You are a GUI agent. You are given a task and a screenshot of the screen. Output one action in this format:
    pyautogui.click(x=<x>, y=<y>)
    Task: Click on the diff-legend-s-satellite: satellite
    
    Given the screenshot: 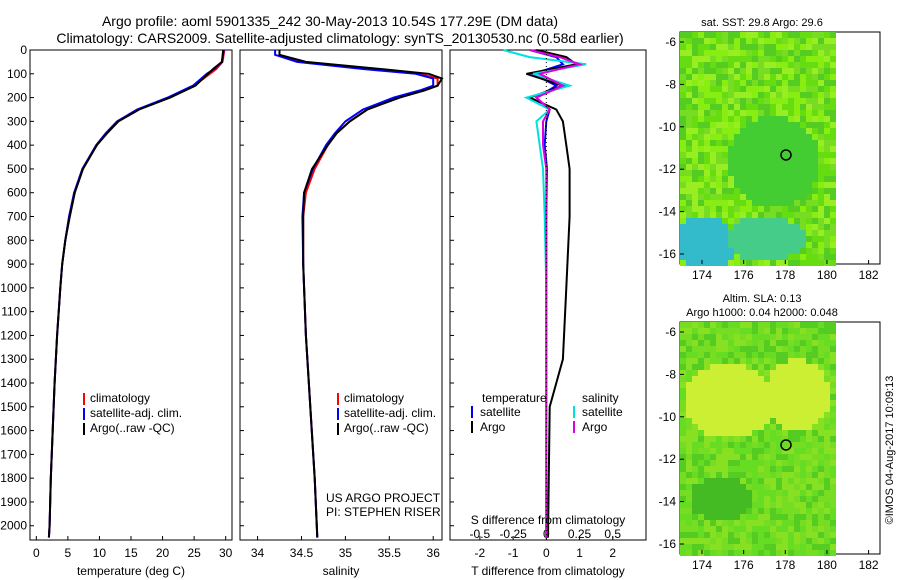 What is the action you would take?
    pyautogui.click(x=602, y=412)
    